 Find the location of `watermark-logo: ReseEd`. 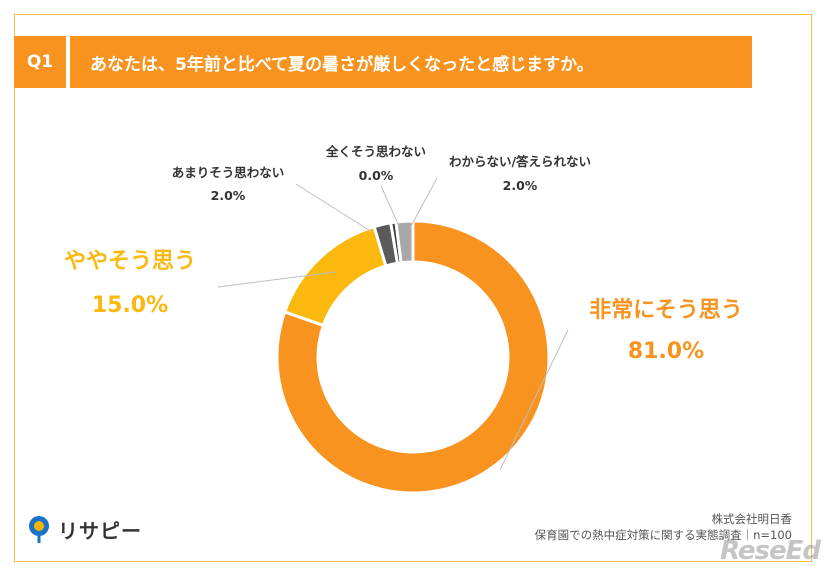

watermark-logo: ReseEd is located at coordinates (770, 551).